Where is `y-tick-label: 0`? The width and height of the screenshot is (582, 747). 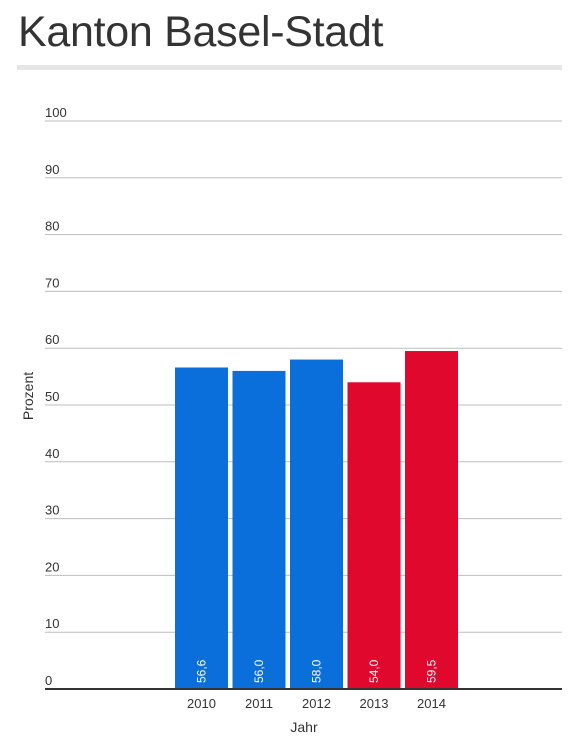 y-tick-label: 0 is located at coordinates (48, 680).